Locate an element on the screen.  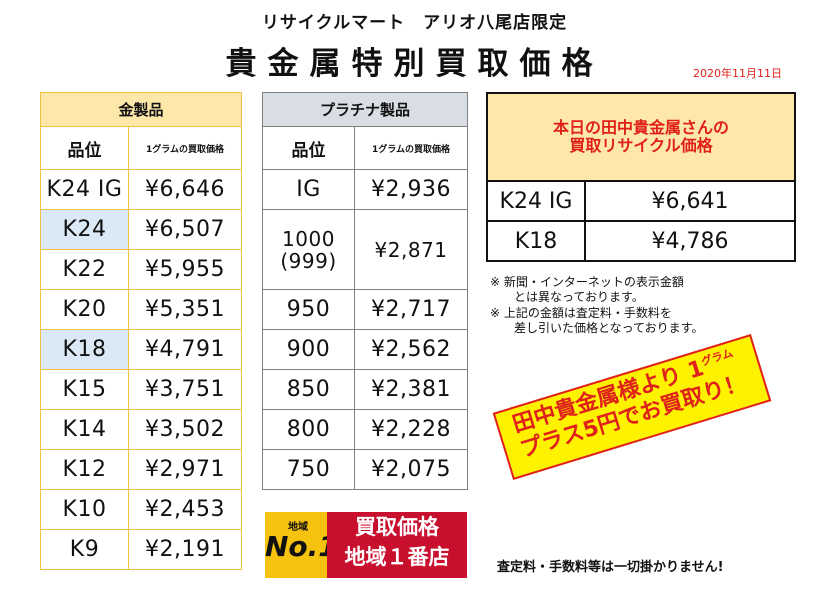
promo-unit: グラム is located at coordinates (717, 357).